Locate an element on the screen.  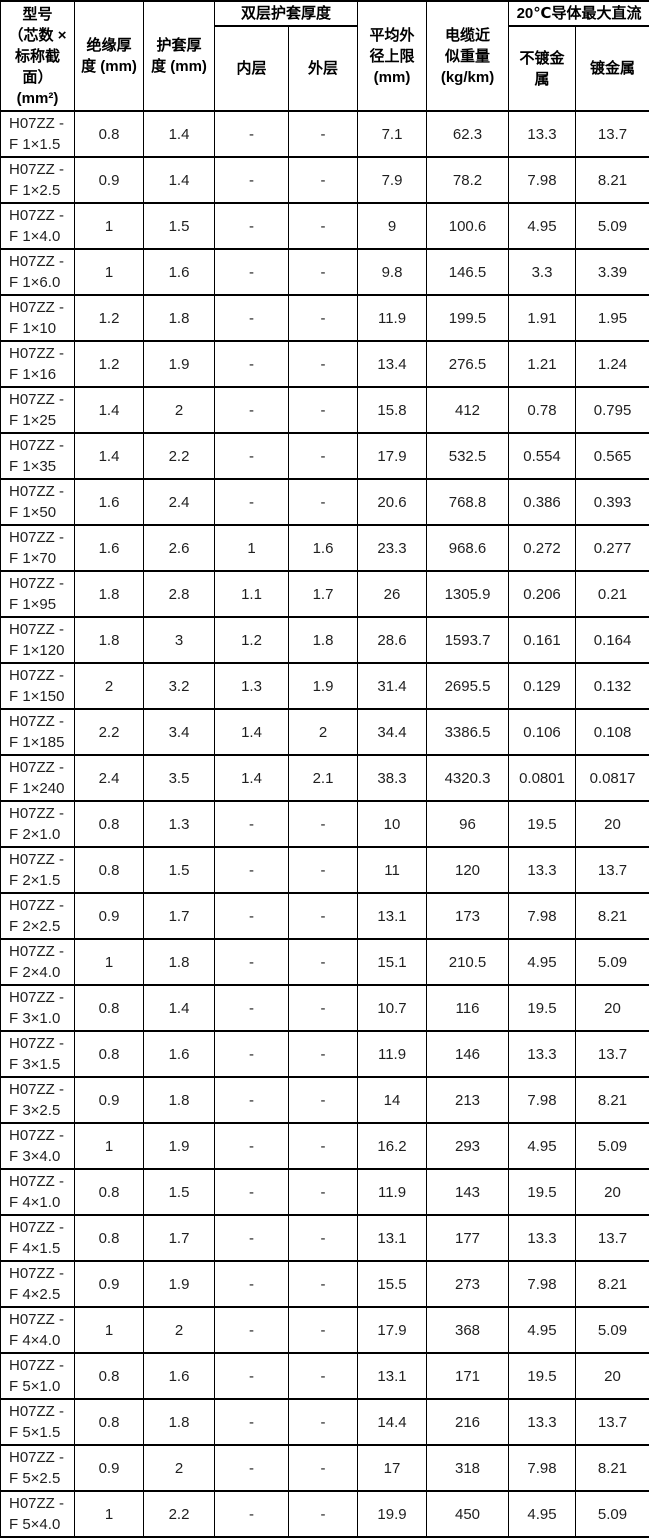
value-cell: 9.8 is located at coordinates (392, 272).